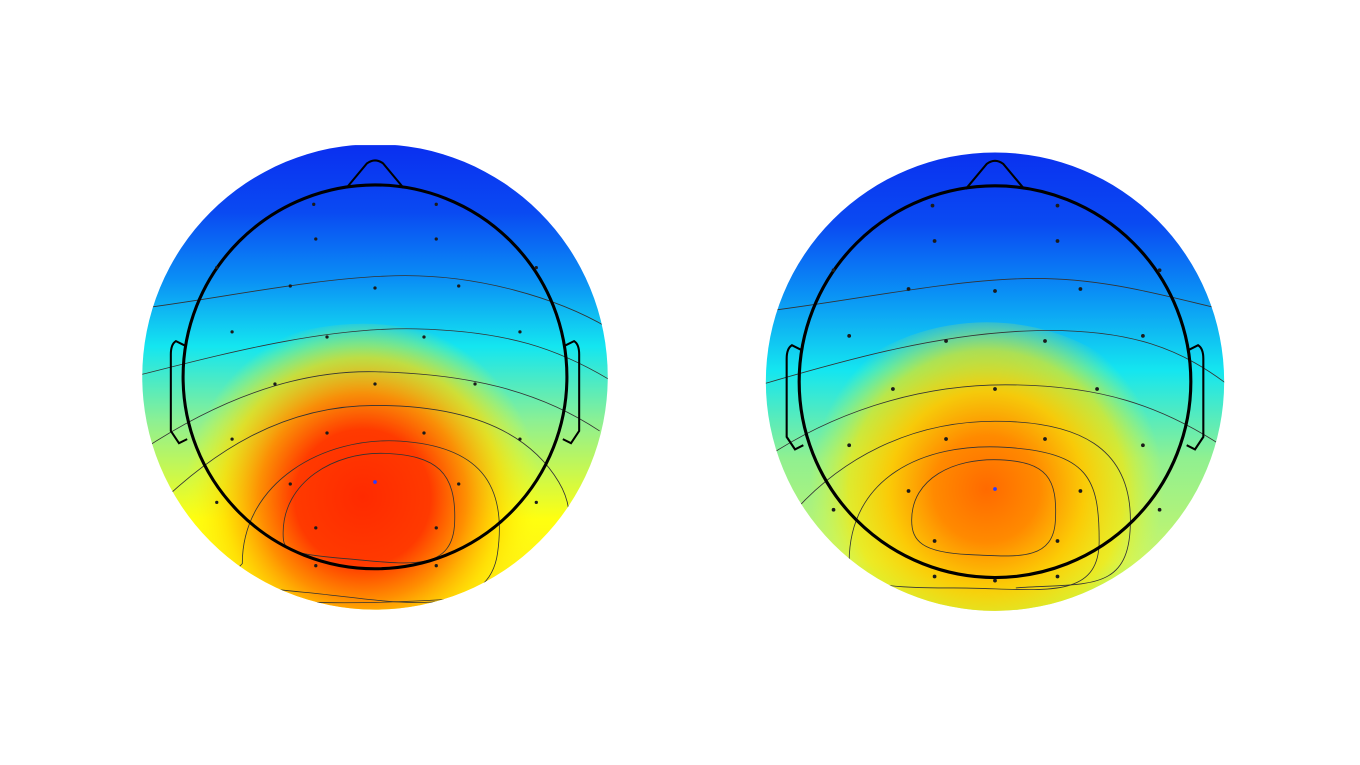 This screenshot has height=765, width=1360. I want to click on head-circle, so click(375, 377).